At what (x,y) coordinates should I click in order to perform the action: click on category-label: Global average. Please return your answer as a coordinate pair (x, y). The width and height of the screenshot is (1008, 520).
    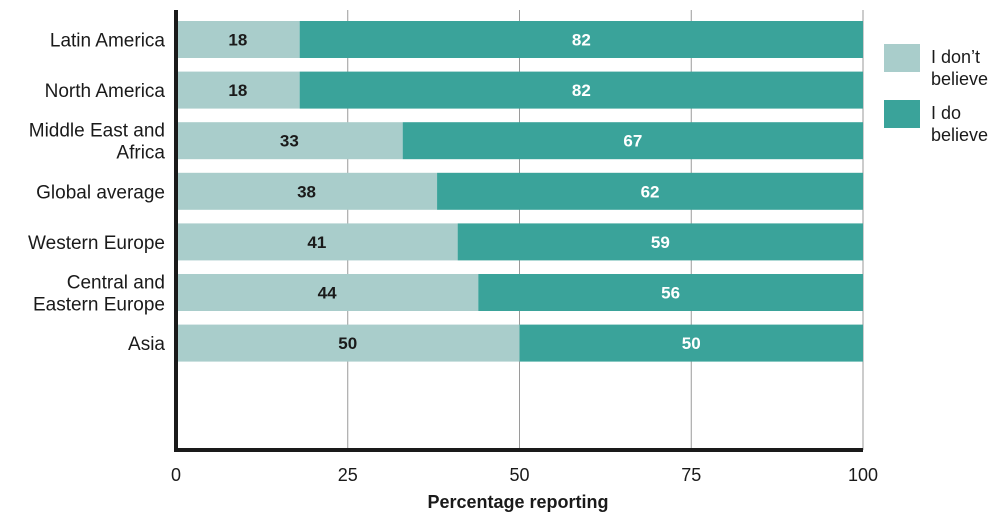
    Looking at the image, I should click on (100, 192).